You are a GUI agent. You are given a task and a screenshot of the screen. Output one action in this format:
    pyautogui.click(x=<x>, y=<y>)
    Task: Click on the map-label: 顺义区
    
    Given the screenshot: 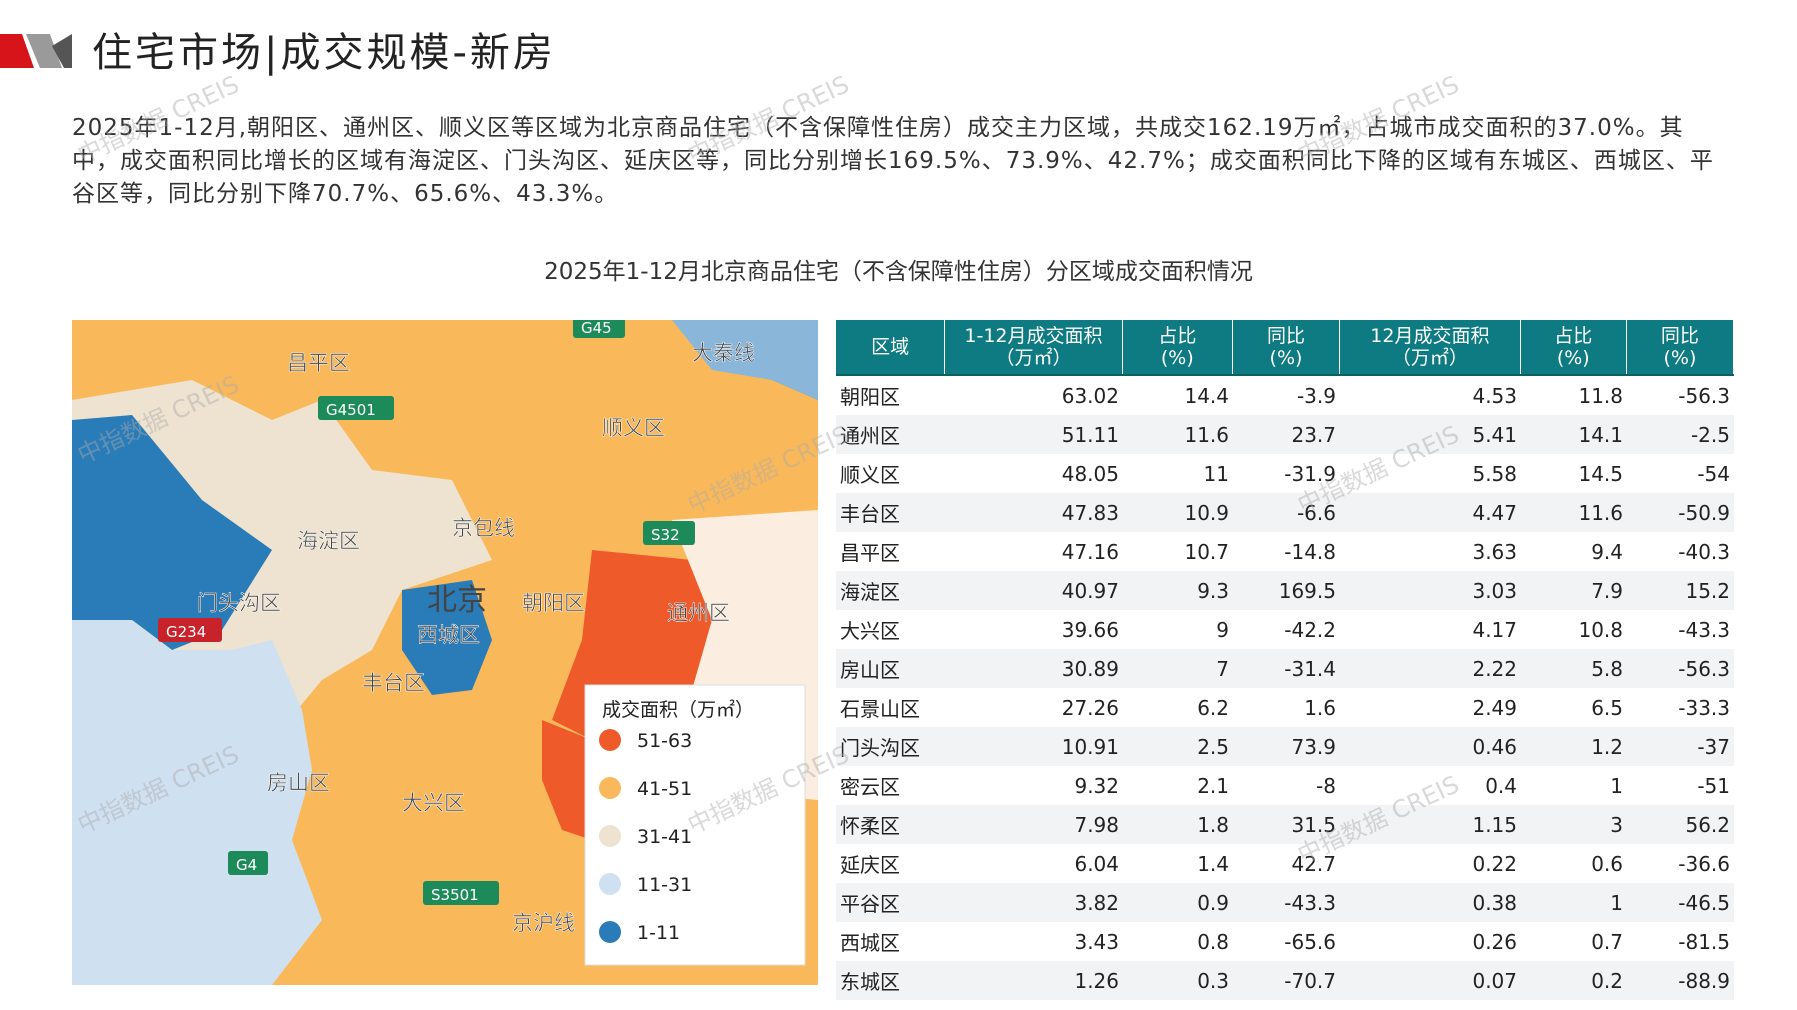 What is the action you would take?
    pyautogui.click(x=633, y=428)
    